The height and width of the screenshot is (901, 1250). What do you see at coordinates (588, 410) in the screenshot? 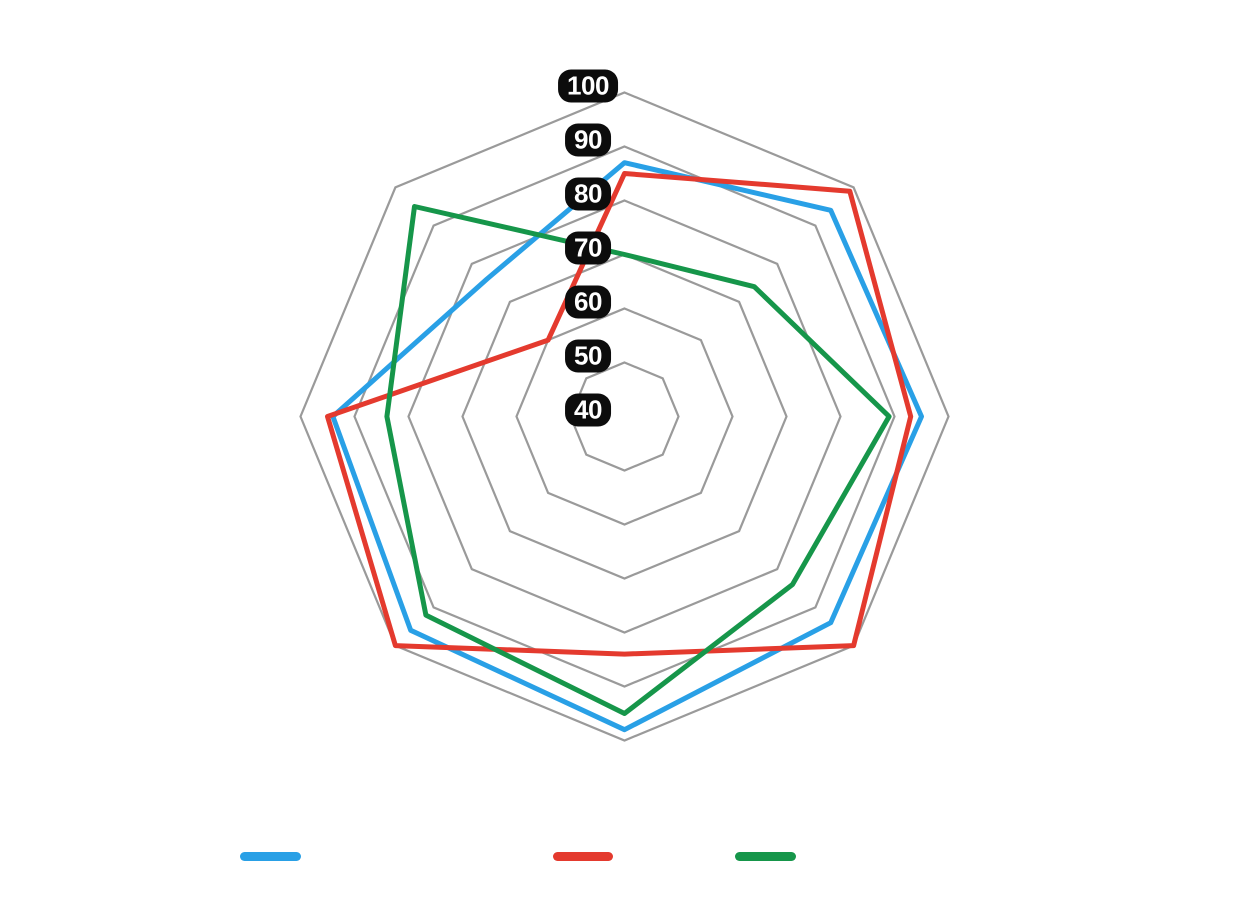
I see `tick-label-40: 40` at bounding box center [588, 410].